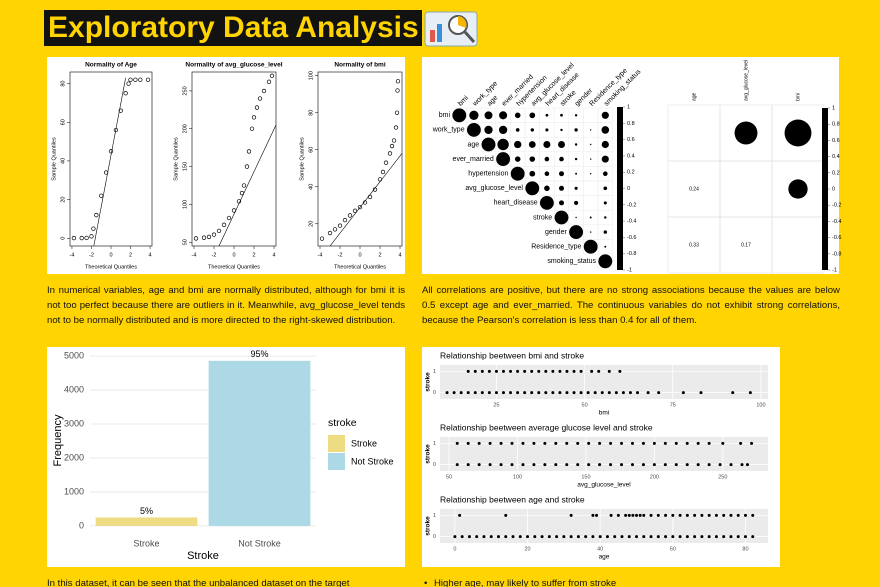 The width and height of the screenshot is (880, 587). What do you see at coordinates (448, 130) in the screenshot?
I see `row-label: work_type` at bounding box center [448, 130].